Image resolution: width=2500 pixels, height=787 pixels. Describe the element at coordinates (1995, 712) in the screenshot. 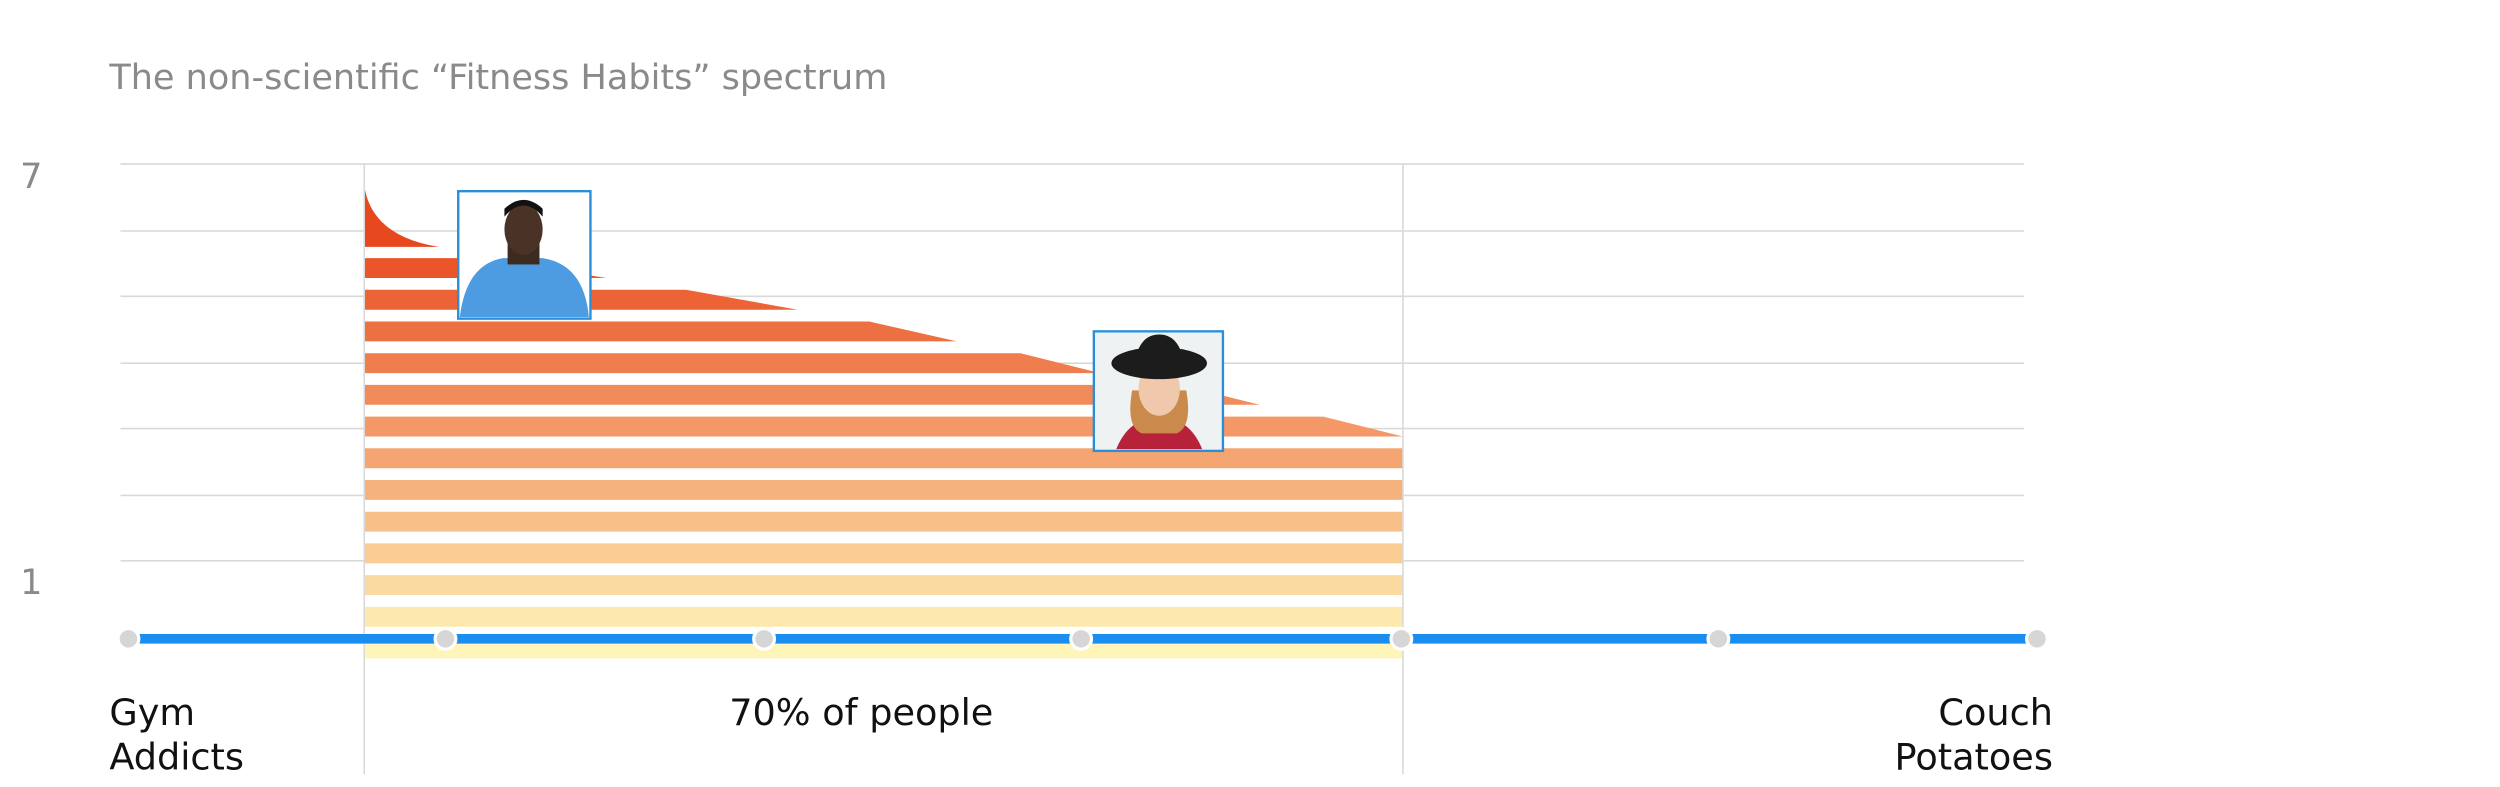

I see `right-label: Couch` at that location.